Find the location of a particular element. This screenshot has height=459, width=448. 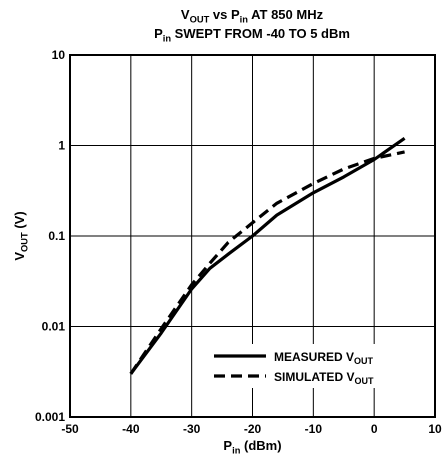

legend-label: SIMULATED VOUT is located at coordinates (324, 378).